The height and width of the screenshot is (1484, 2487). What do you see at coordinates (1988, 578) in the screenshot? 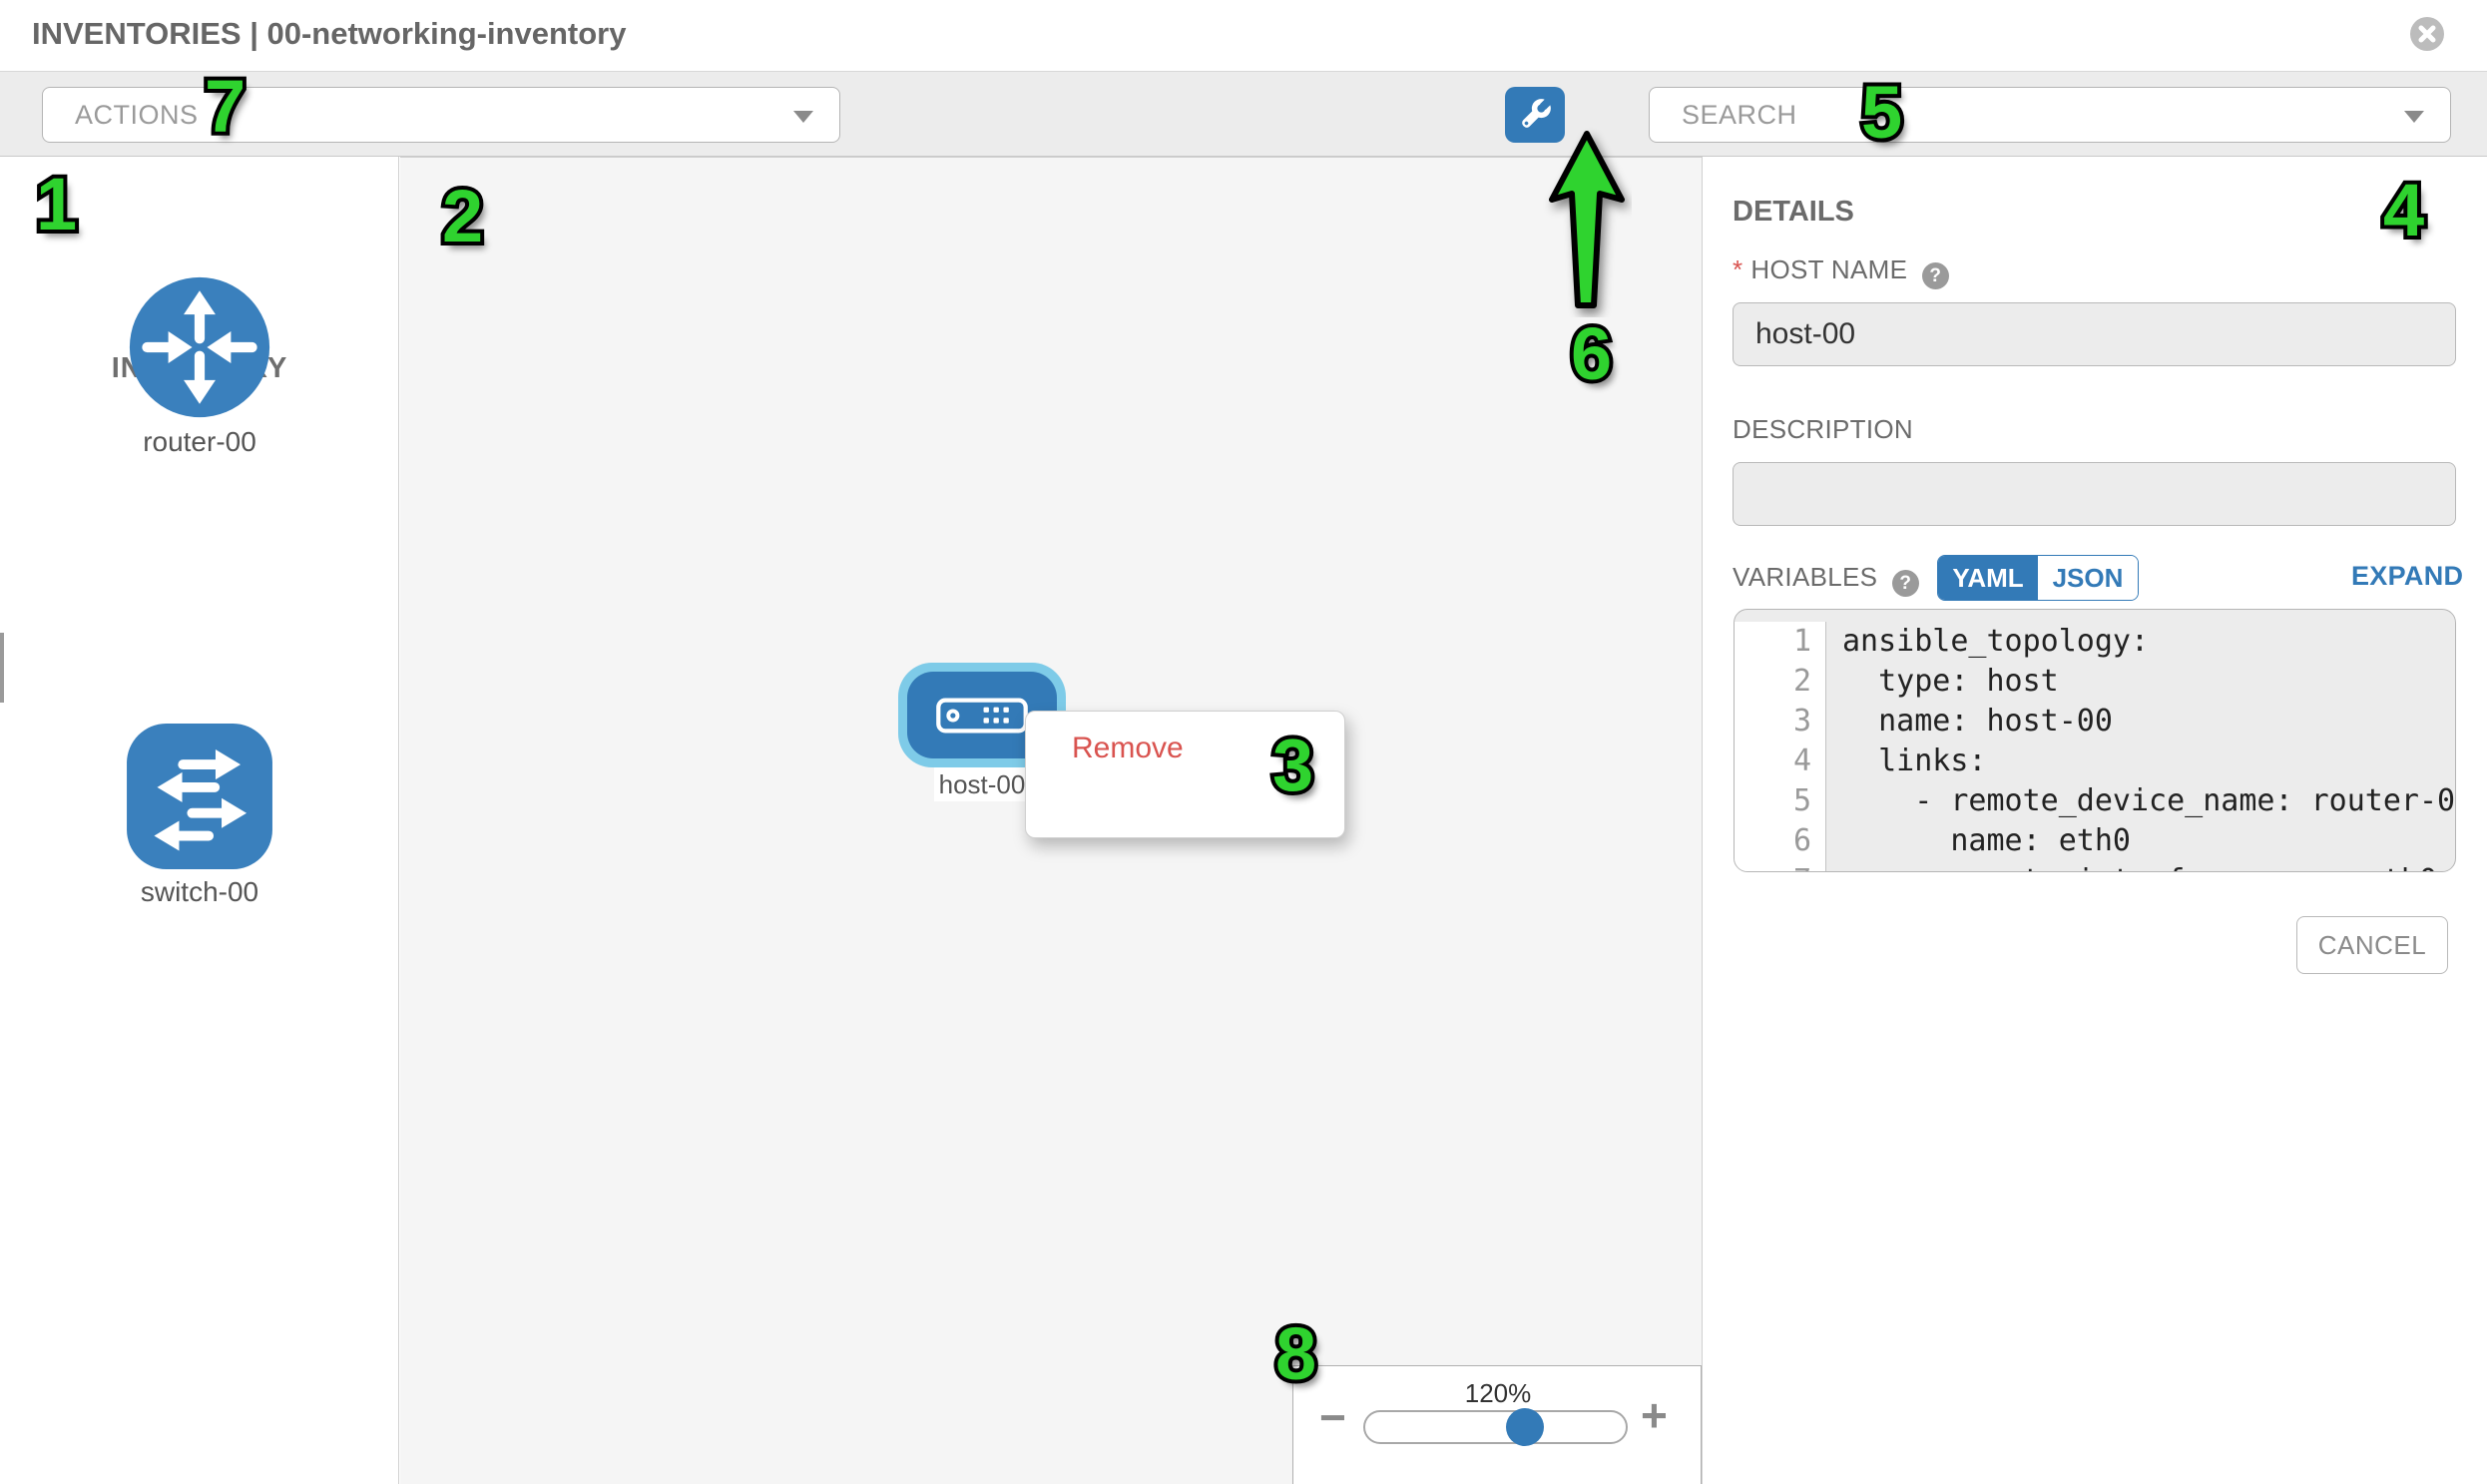
I see `toggle-yaml: YAML` at bounding box center [1988, 578].